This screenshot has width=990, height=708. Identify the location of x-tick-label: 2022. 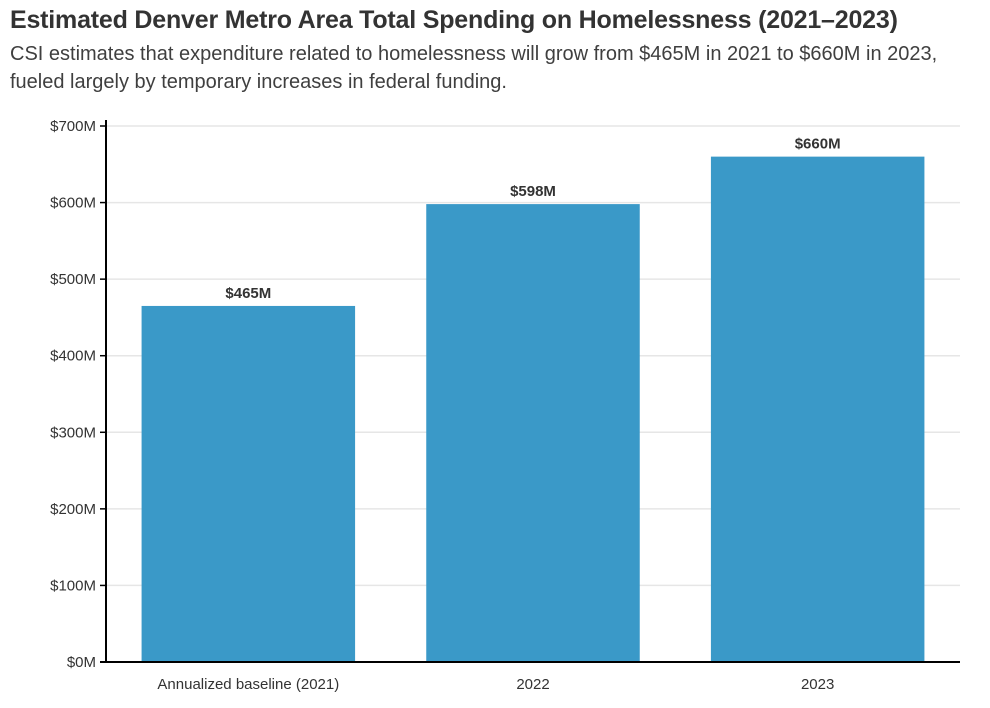
(532, 684).